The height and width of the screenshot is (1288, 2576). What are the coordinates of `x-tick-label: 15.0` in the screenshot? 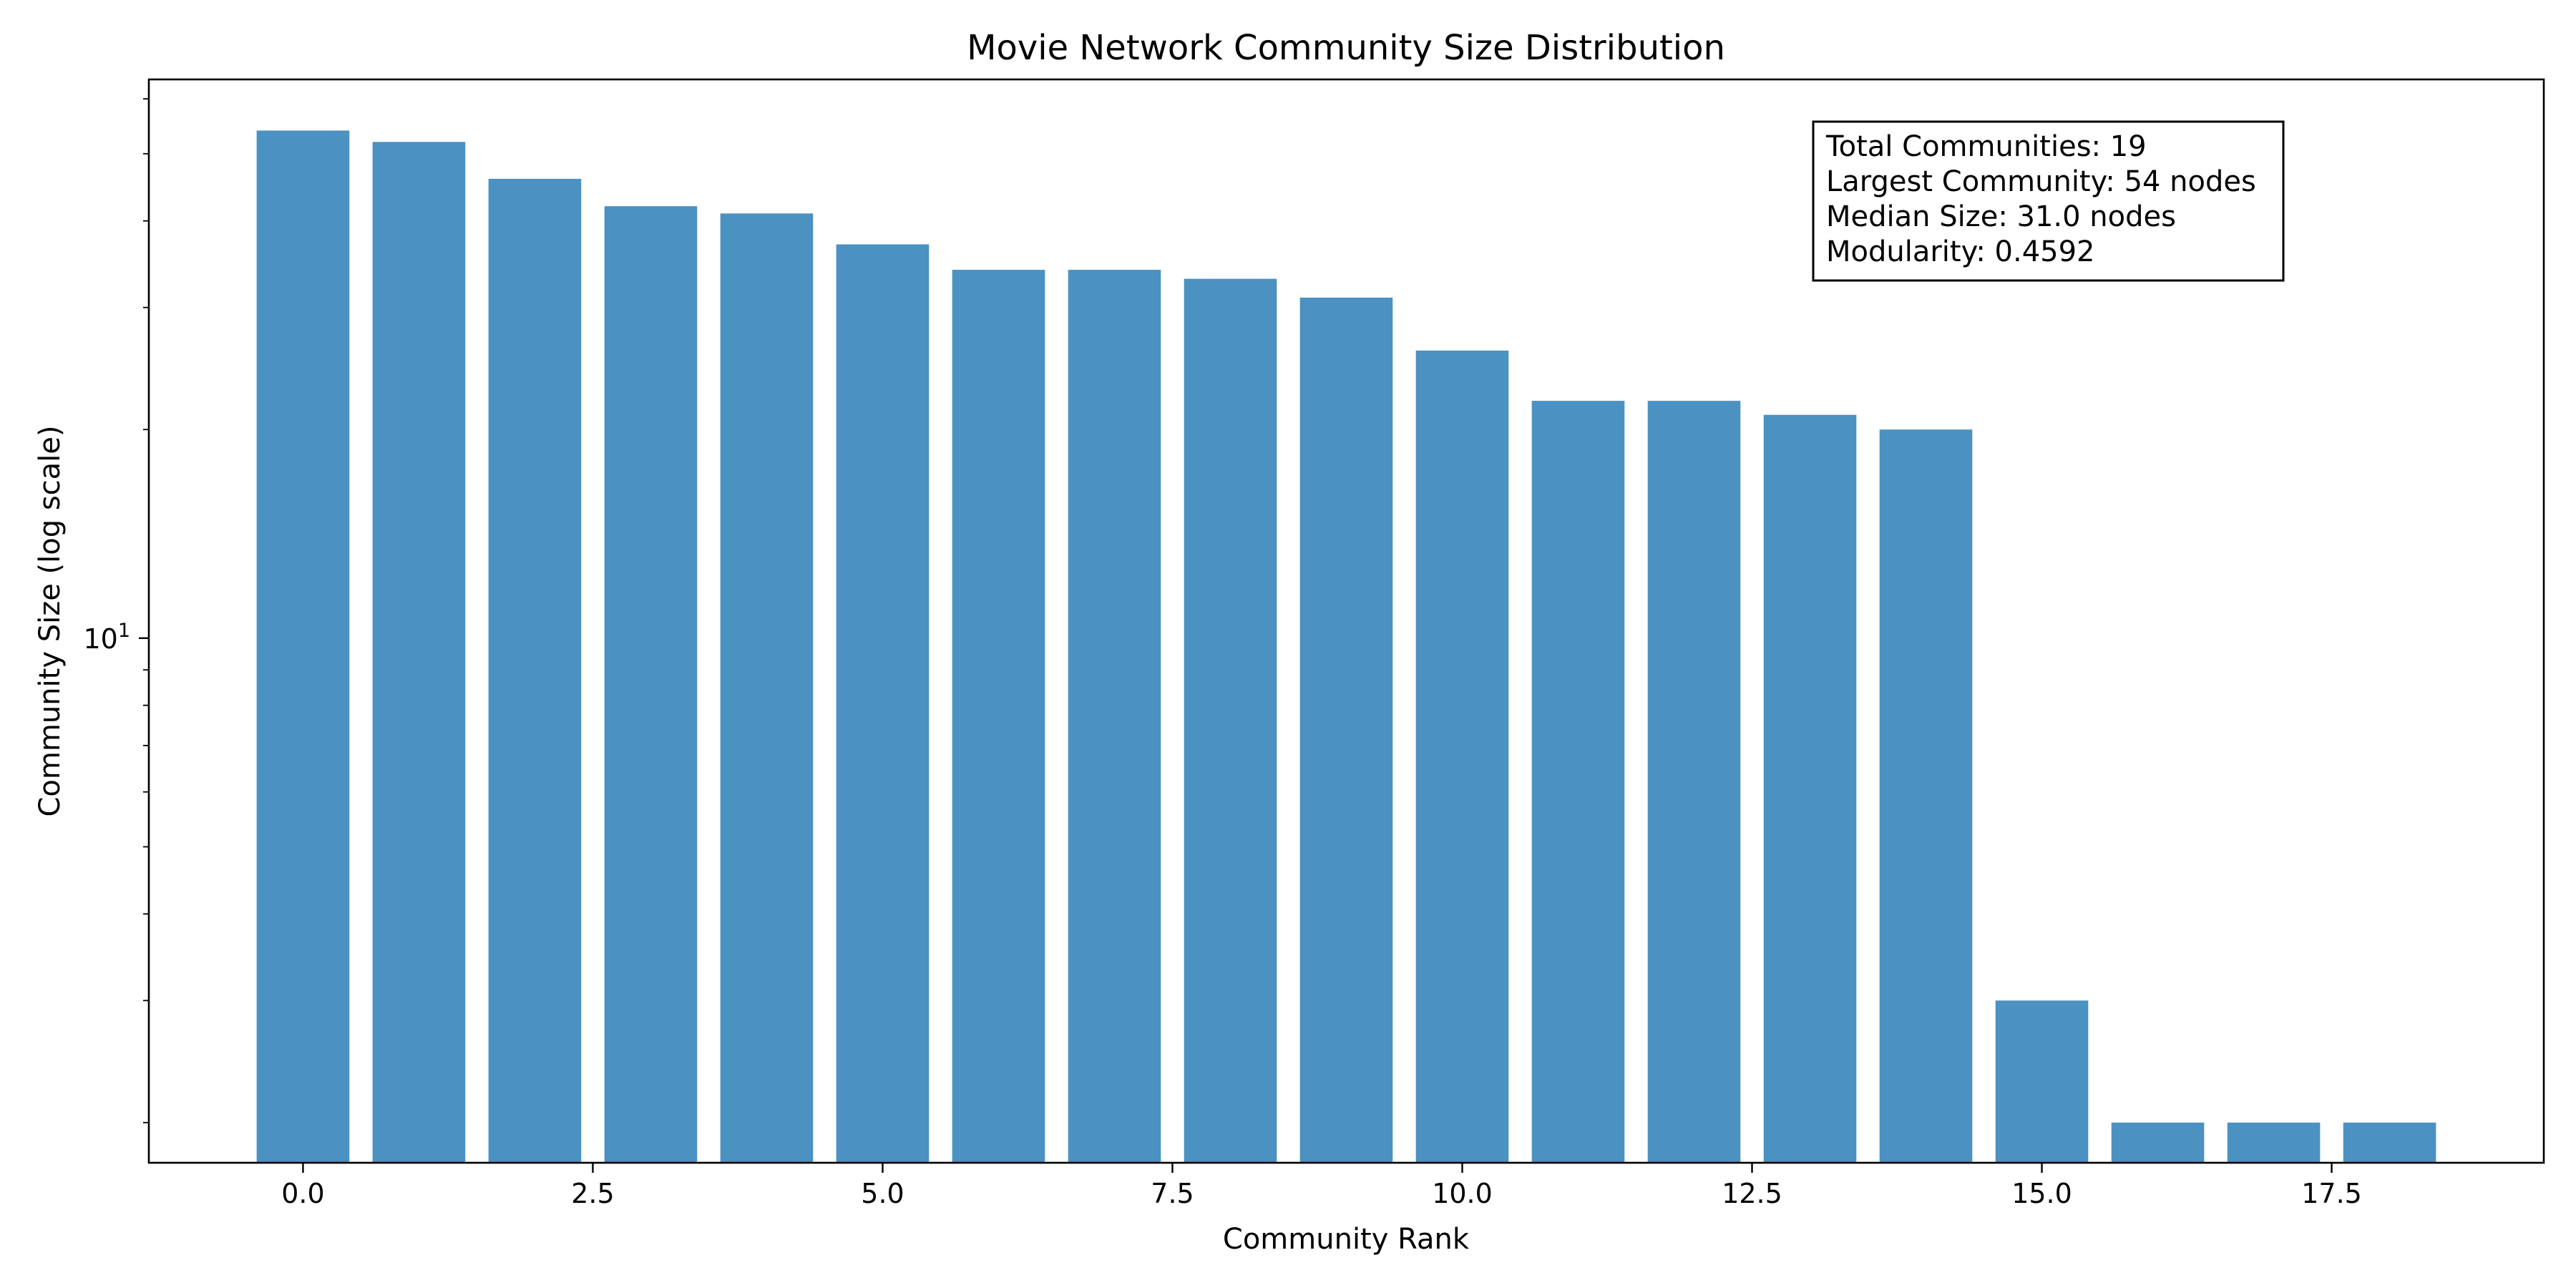 It's located at (2042, 1193).